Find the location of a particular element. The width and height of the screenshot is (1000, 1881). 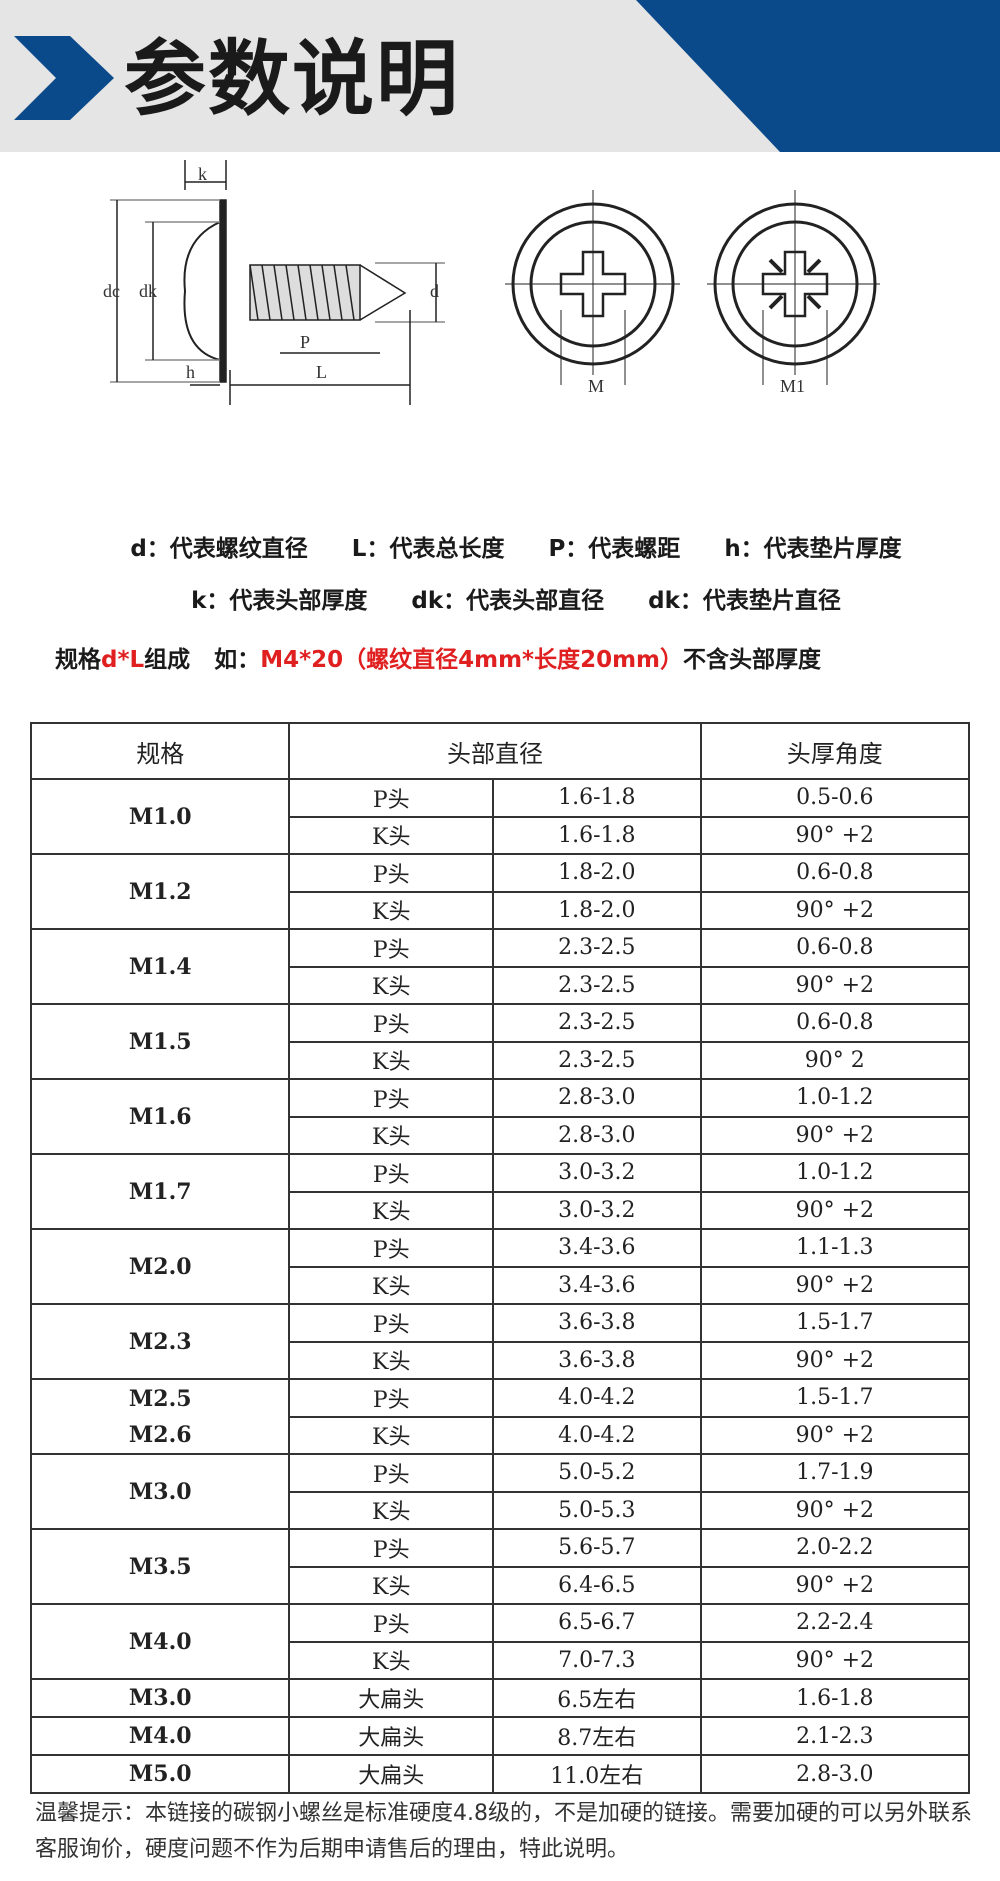

table-row: M4.0 P头 6.5-6.7 2.2-2.4 is located at coordinates (500, 1641).